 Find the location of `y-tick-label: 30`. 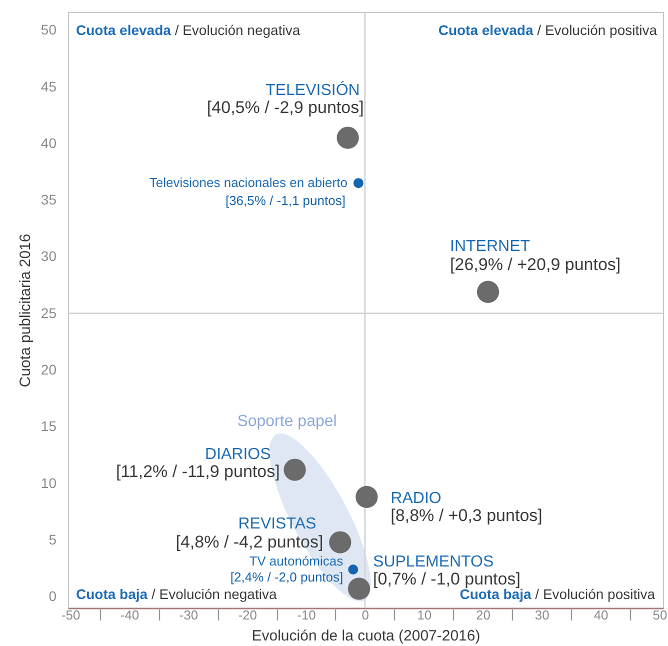

y-tick-label: 30 is located at coordinates (48, 256).